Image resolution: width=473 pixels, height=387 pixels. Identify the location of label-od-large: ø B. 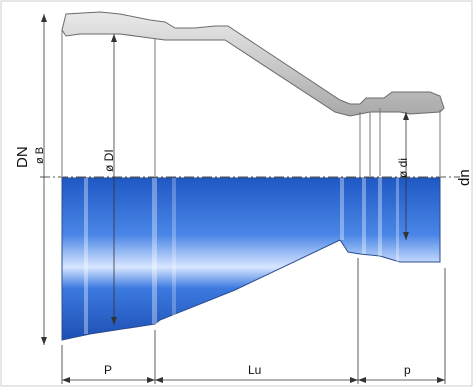
(40, 155).